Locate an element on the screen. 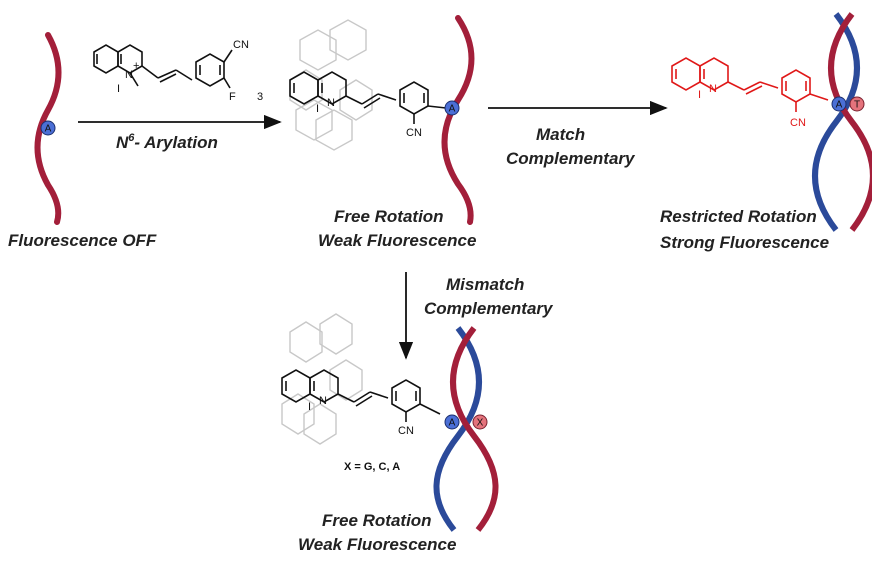 The image size is (872, 570). probe-molecule-right is located at coordinates (750, 84).